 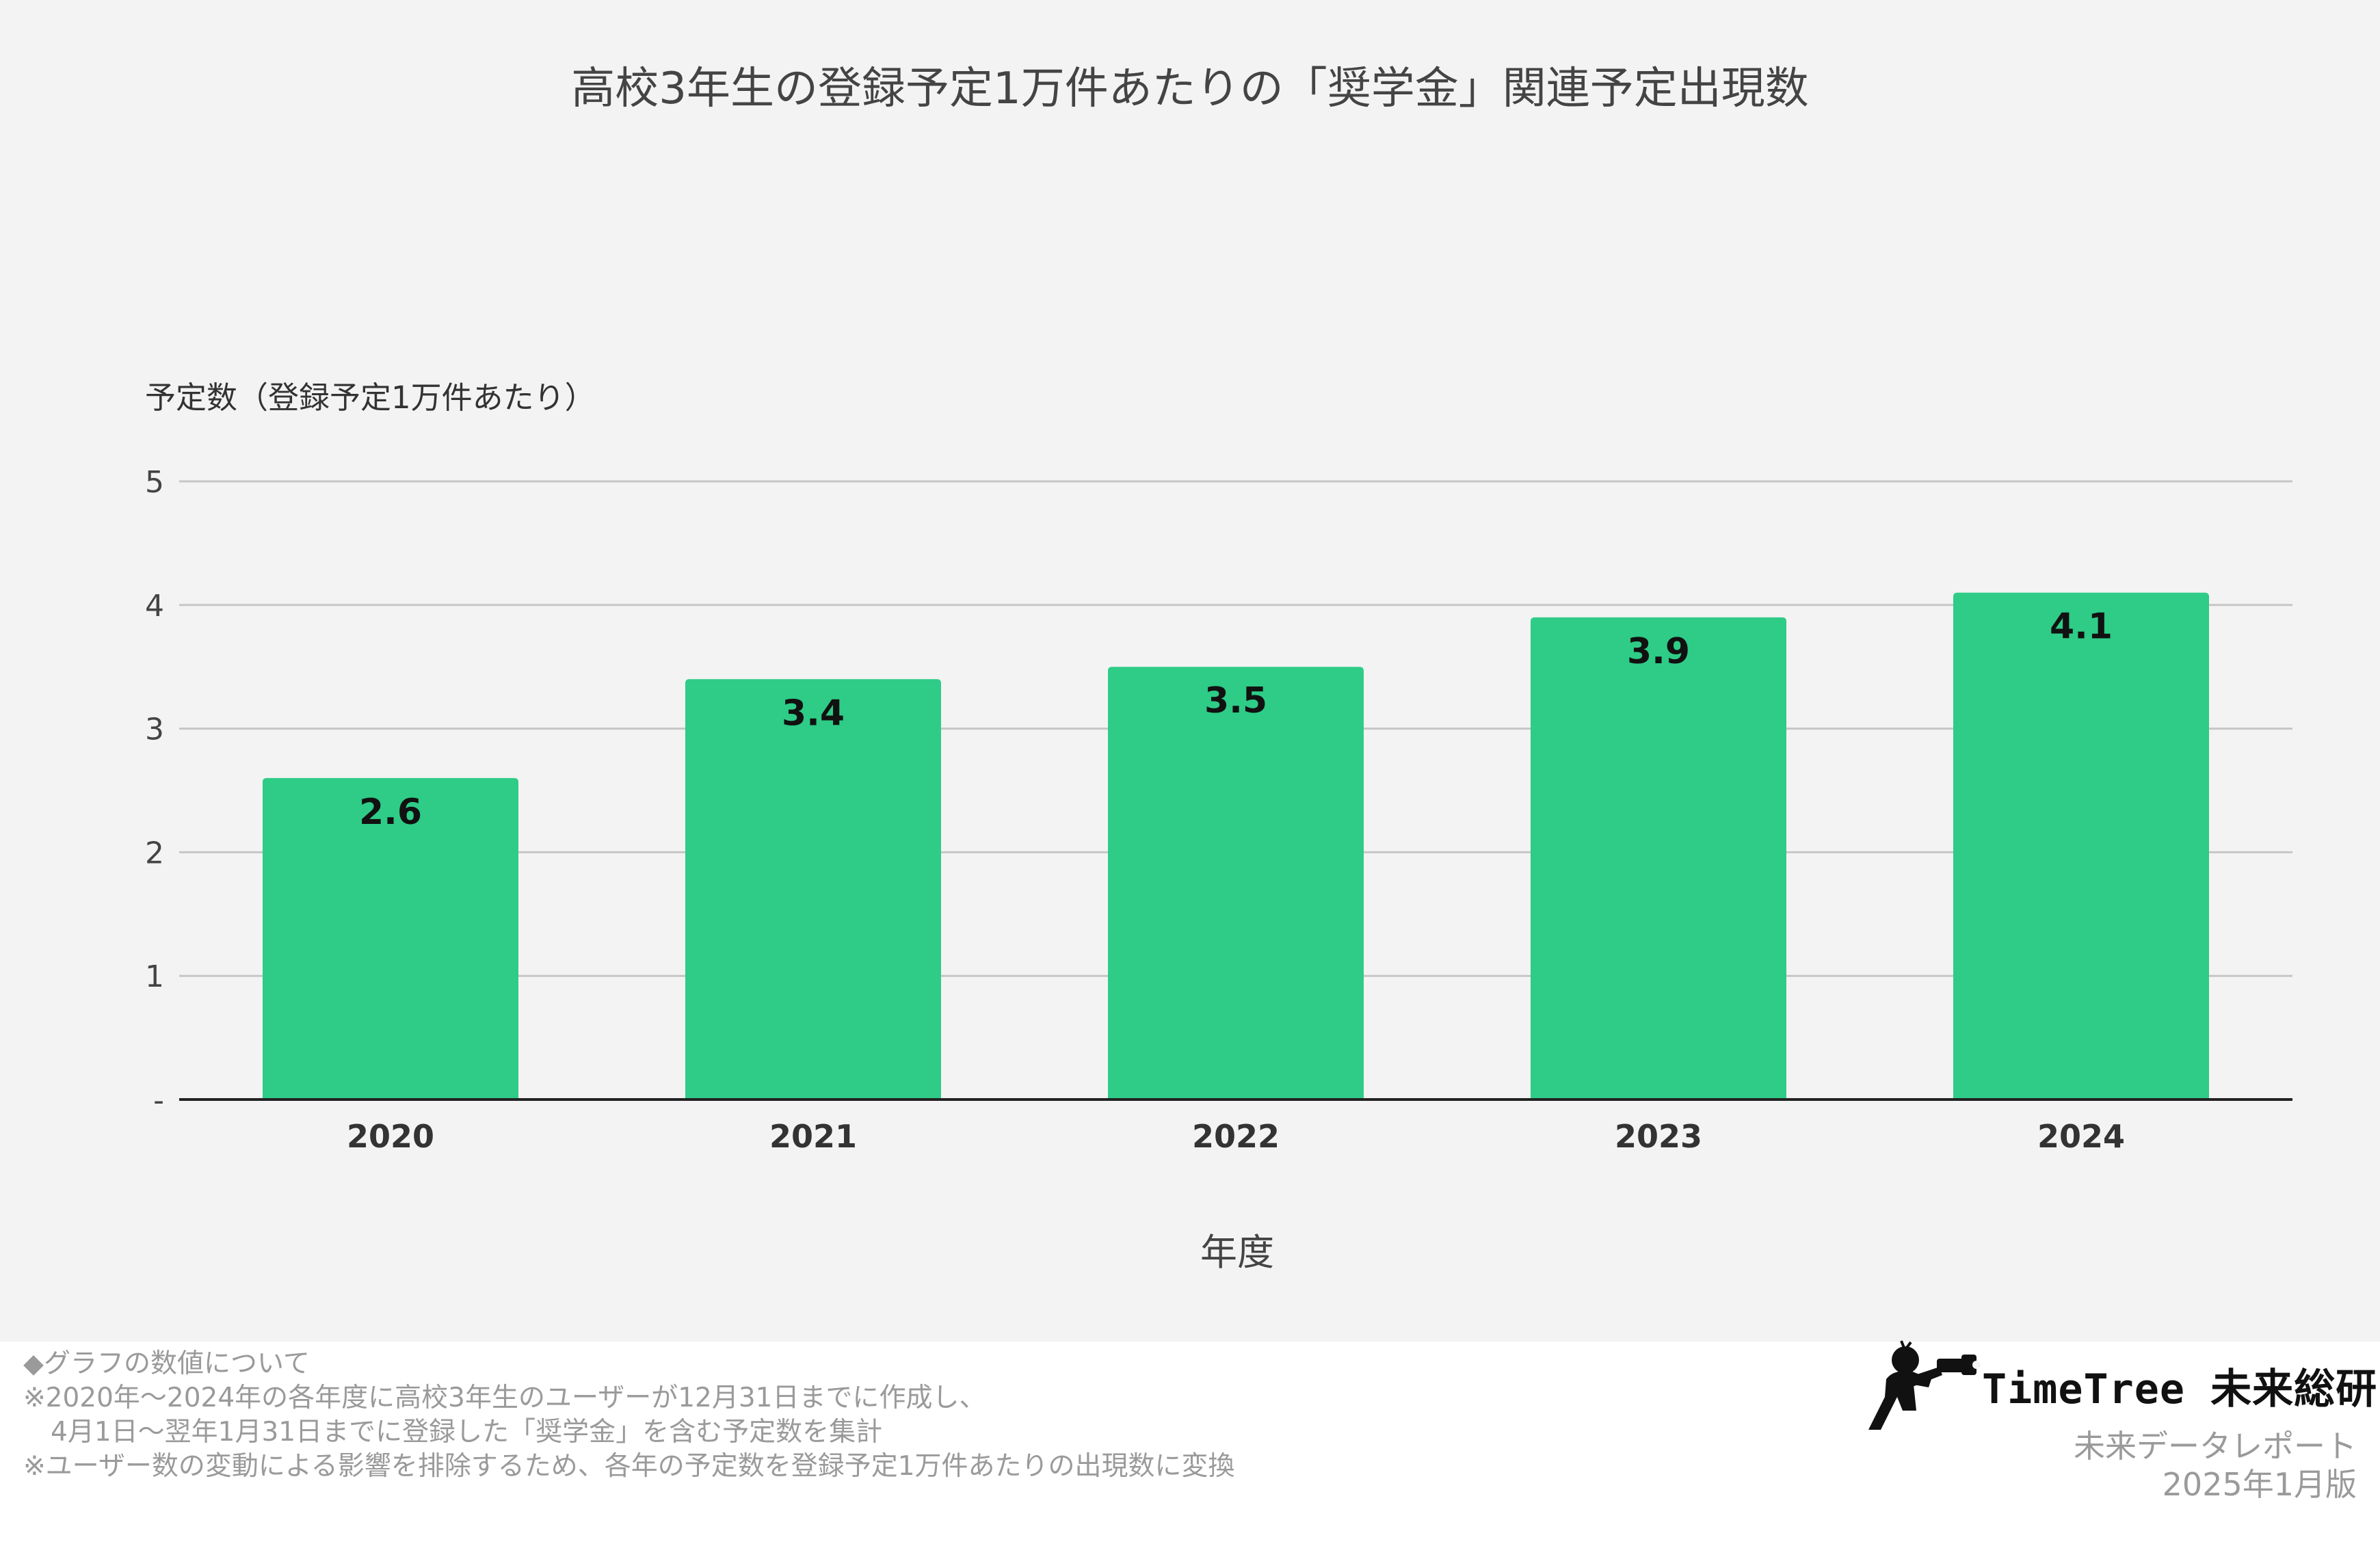 What do you see at coordinates (166, 1363) in the screenshot?
I see `footnote-heading: ◆グラフの数値について` at bounding box center [166, 1363].